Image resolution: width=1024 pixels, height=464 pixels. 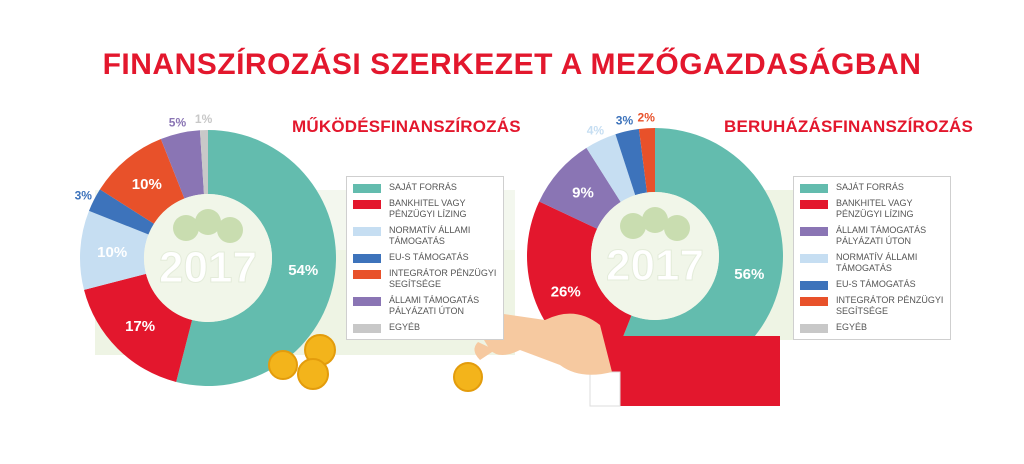 I want to click on slice-label-bankhitel-vagy-penzugyi-lizing: 17%, so click(x=140, y=326).